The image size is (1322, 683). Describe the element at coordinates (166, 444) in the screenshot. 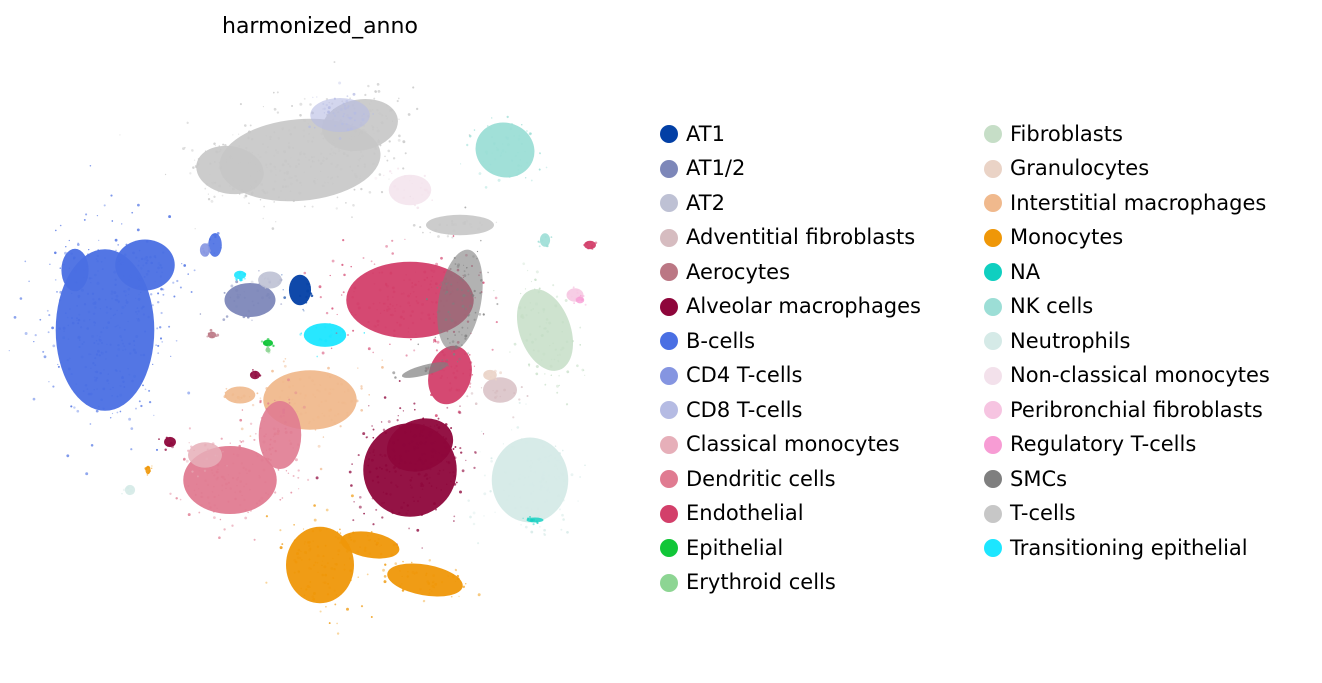

I see `cluster-points` at that location.